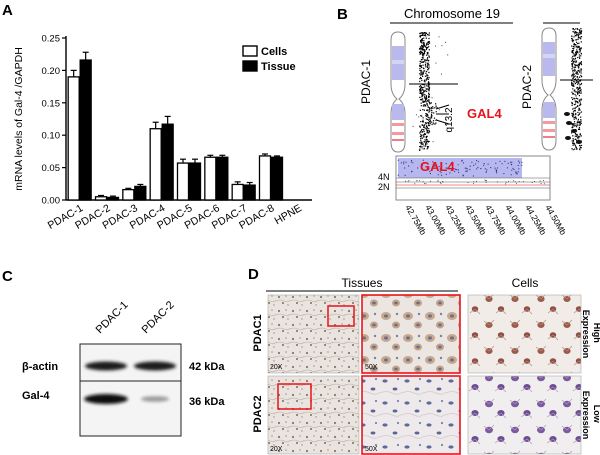  I want to click on row-label-pdac2: PDAC2, so click(258, 413).